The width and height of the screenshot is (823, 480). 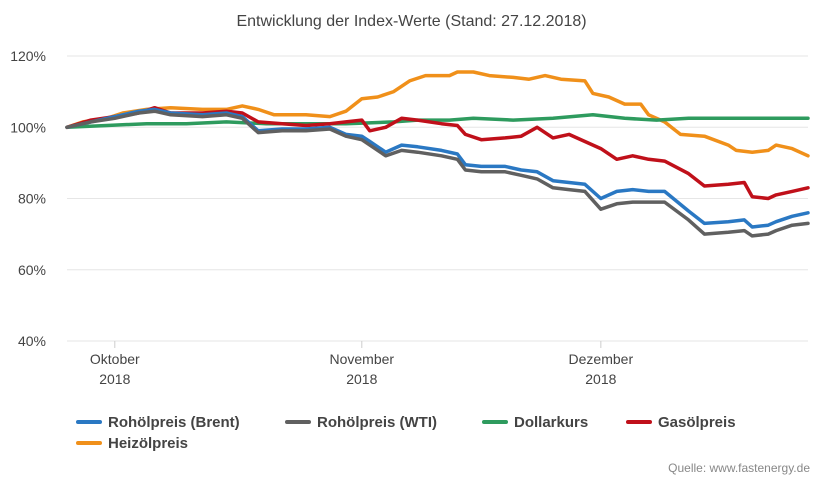 What do you see at coordinates (361, 379) in the screenshot?
I see `x-tick-year-1: 2018` at bounding box center [361, 379].